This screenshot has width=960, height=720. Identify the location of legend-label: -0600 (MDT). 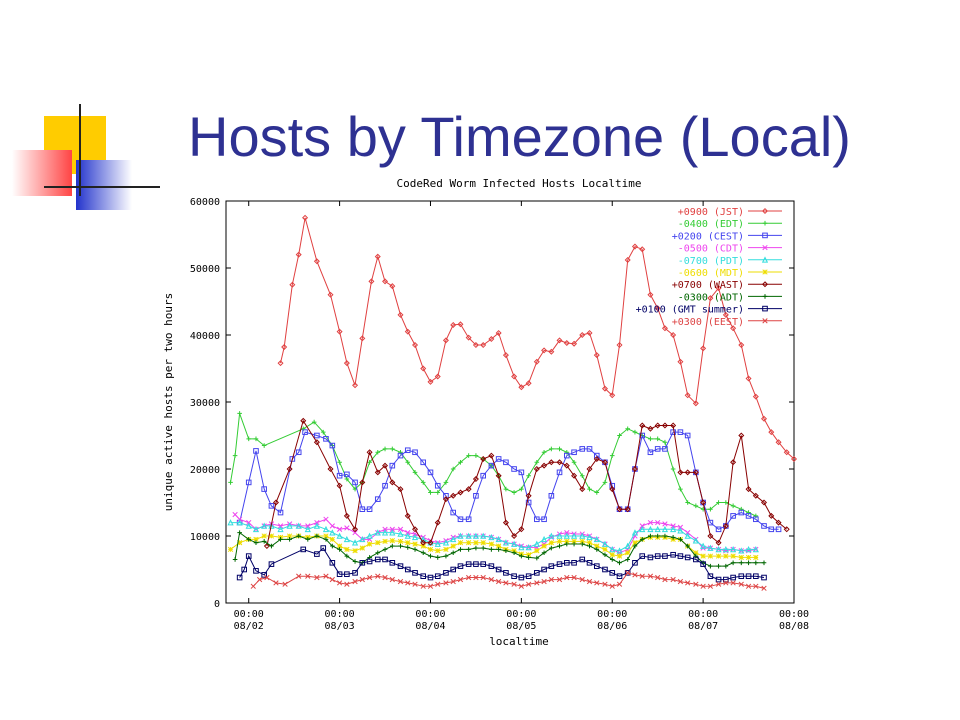
(711, 273).